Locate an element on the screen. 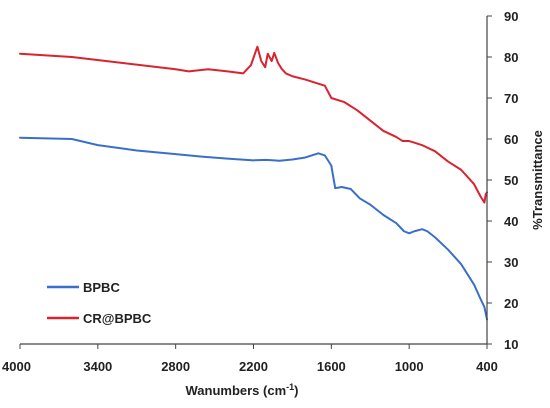 The image size is (550, 408). y-ticks: 10 20 30 40 50 60 70 80 90 is located at coordinates (502, 180).